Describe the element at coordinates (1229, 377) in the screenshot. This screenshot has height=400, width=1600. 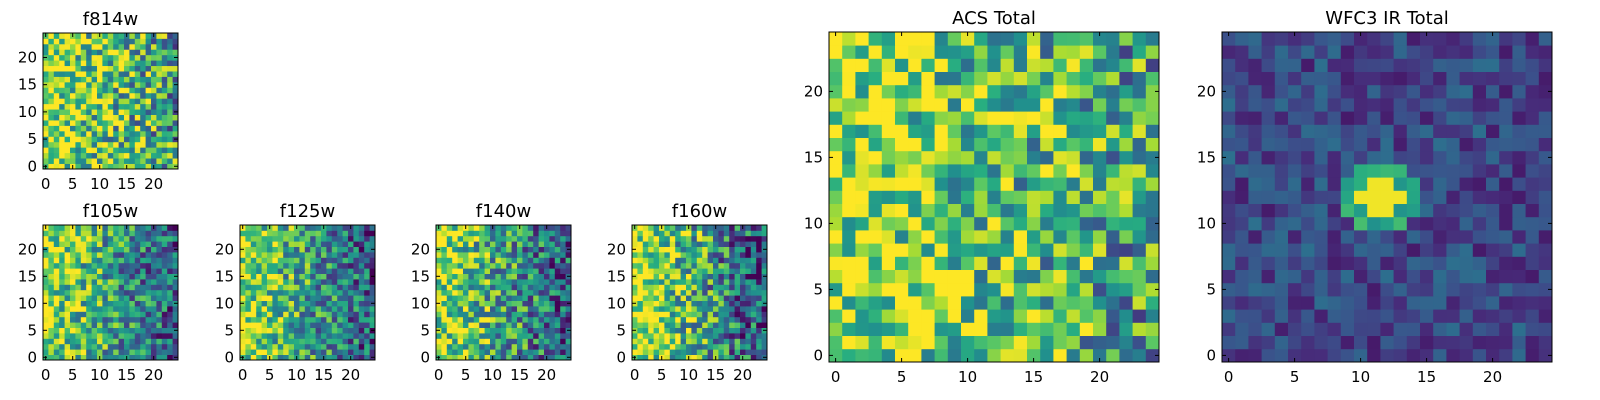
I see `x-tick-label: 0` at that location.